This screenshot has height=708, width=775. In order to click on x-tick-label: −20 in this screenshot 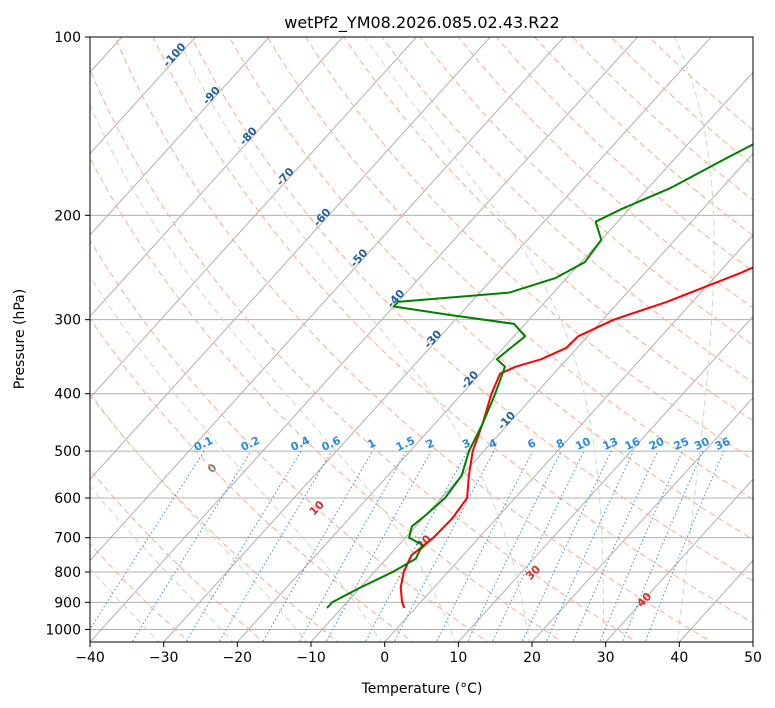, I will do `click(238, 658)`.